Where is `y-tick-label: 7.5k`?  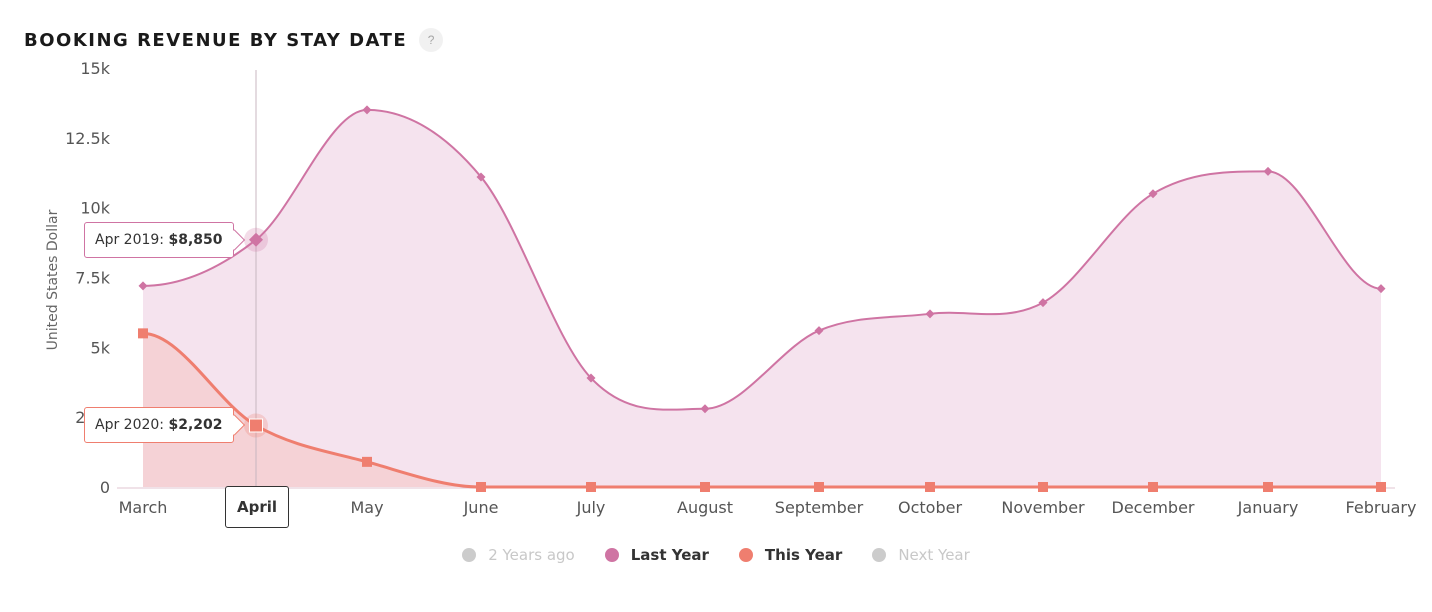
y-tick-label: 7.5k is located at coordinates (92, 278).